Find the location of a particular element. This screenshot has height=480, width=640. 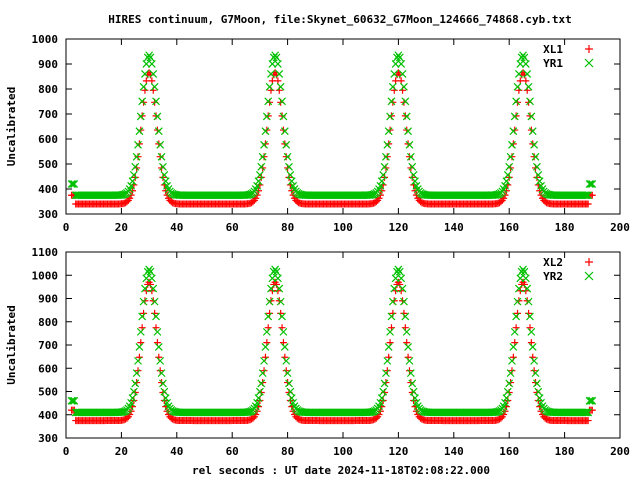

x-tick-label: 120 is located at coordinates (398, 227).